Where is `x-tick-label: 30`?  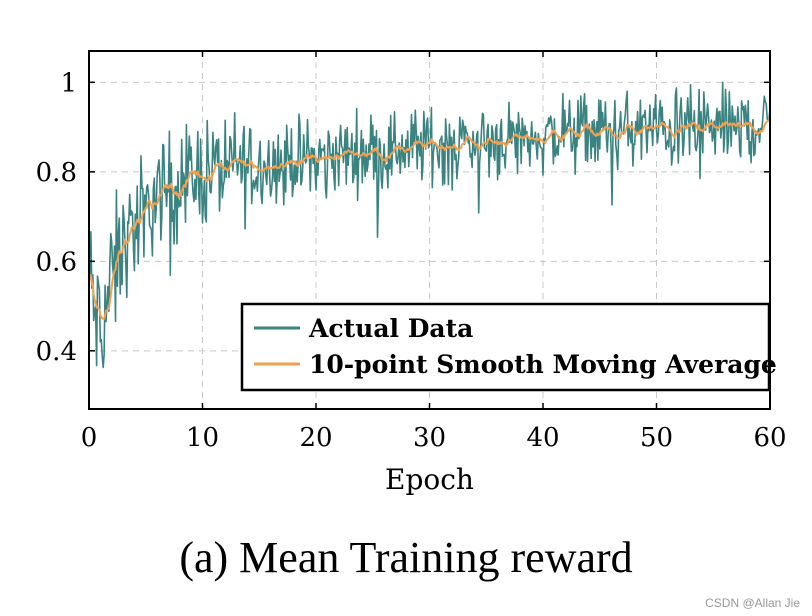
x-tick-label: 30 is located at coordinates (429, 438).